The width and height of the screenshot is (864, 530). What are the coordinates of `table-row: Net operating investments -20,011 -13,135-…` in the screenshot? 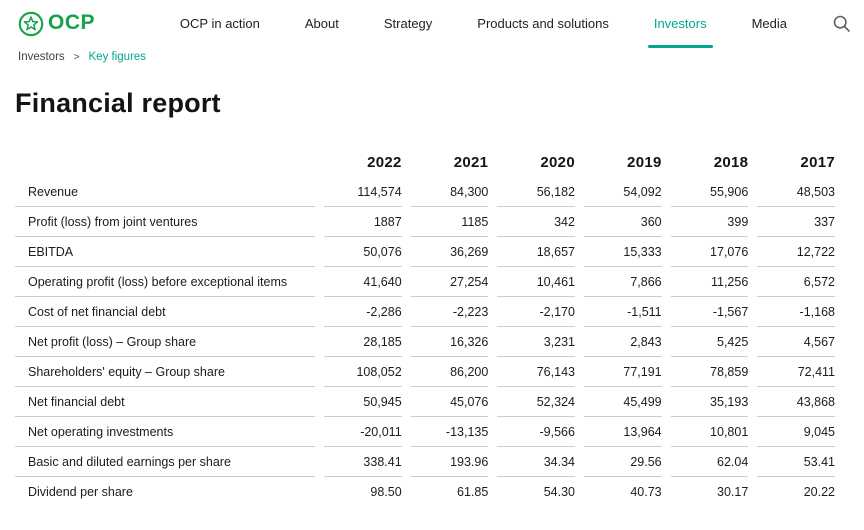 It's located at (425, 432).